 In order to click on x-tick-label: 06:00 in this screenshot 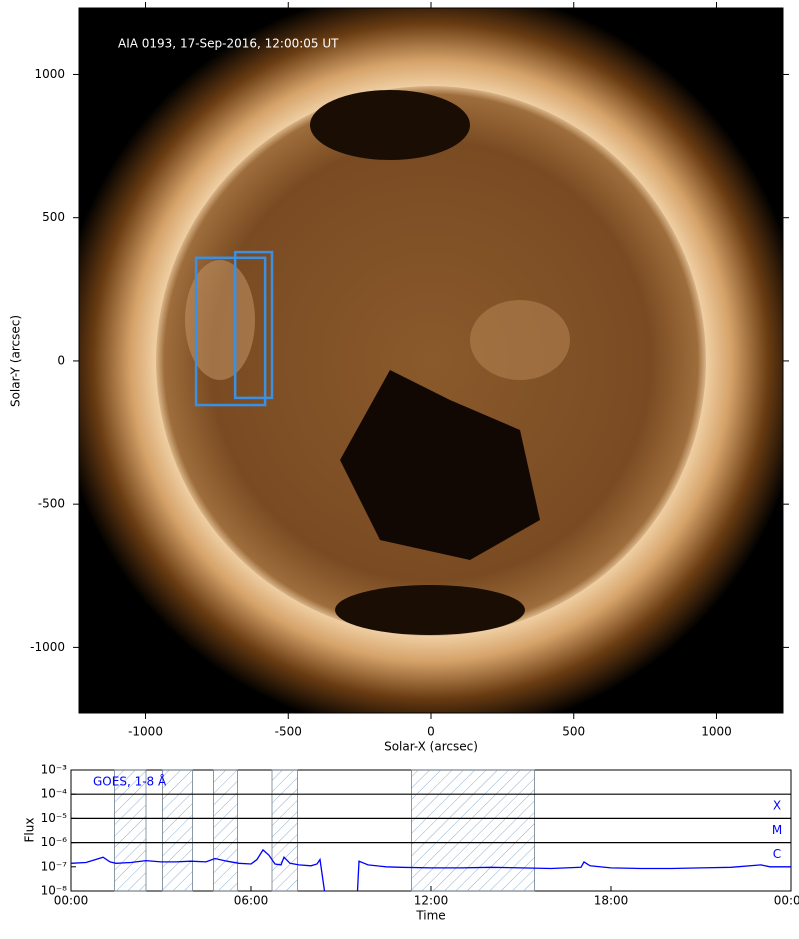, I will do `click(251, 901)`.